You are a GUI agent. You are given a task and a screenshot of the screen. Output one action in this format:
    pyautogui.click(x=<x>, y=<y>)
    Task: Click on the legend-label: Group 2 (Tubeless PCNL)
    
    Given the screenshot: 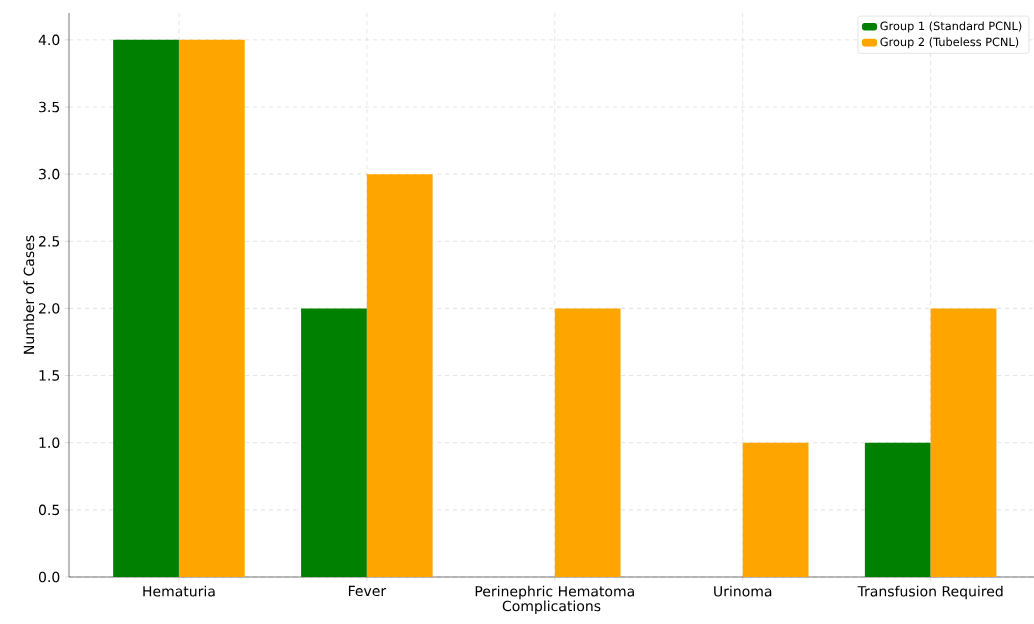 What is the action you would take?
    pyautogui.click(x=949, y=43)
    